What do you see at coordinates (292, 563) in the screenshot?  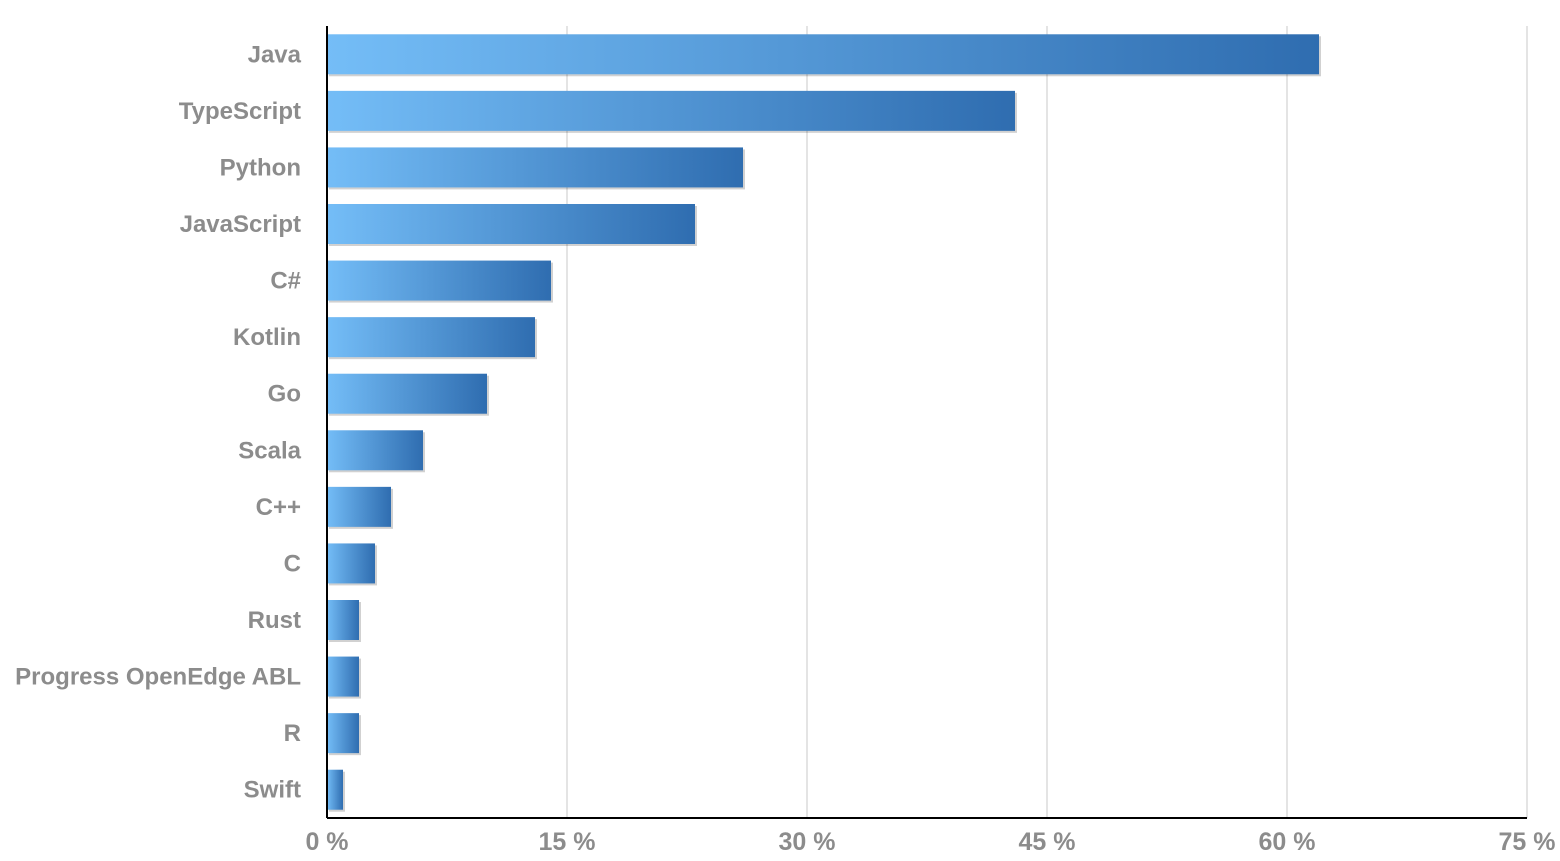 I see `category-label: C` at bounding box center [292, 563].